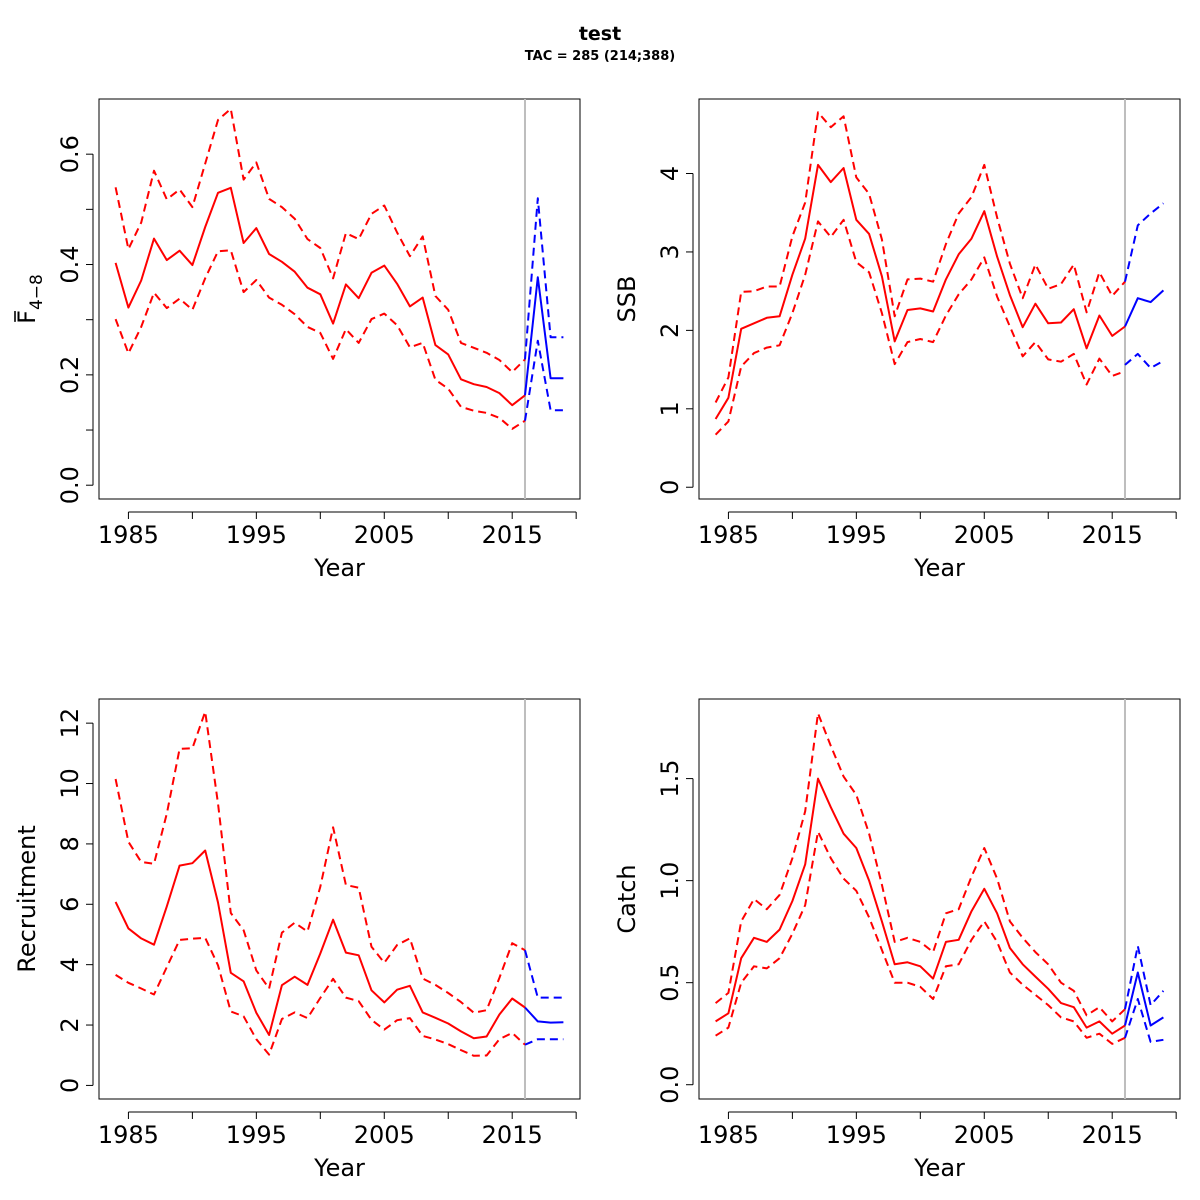 Image resolution: width=1200 pixels, height=1200 pixels. What do you see at coordinates (670, 408) in the screenshot?
I see `y-tick-label: 1` at bounding box center [670, 408].